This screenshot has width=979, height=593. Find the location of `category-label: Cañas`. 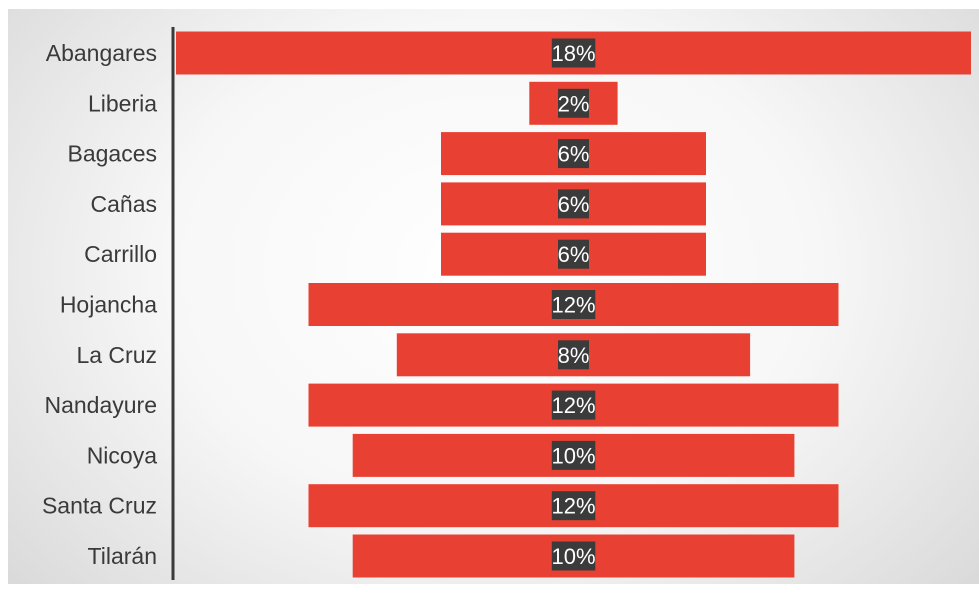

category-label: Cañas is located at coordinates (124, 204).